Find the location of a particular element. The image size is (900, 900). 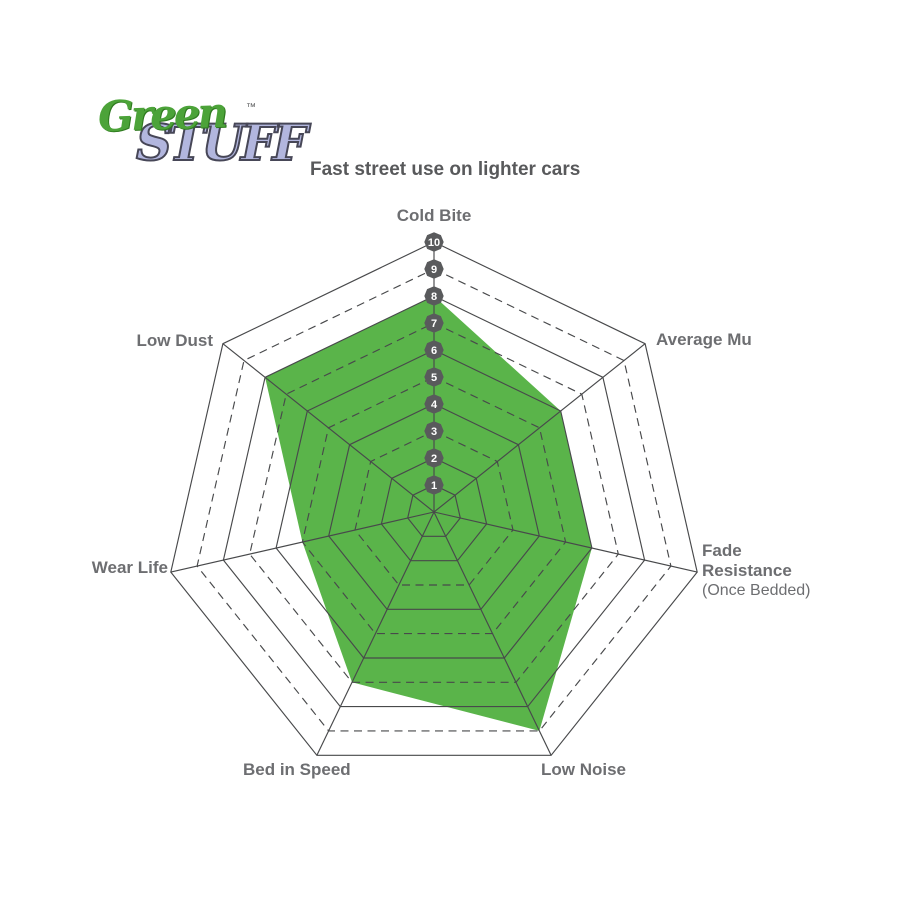

scale-badge-2: 2 is located at coordinates (434, 458).